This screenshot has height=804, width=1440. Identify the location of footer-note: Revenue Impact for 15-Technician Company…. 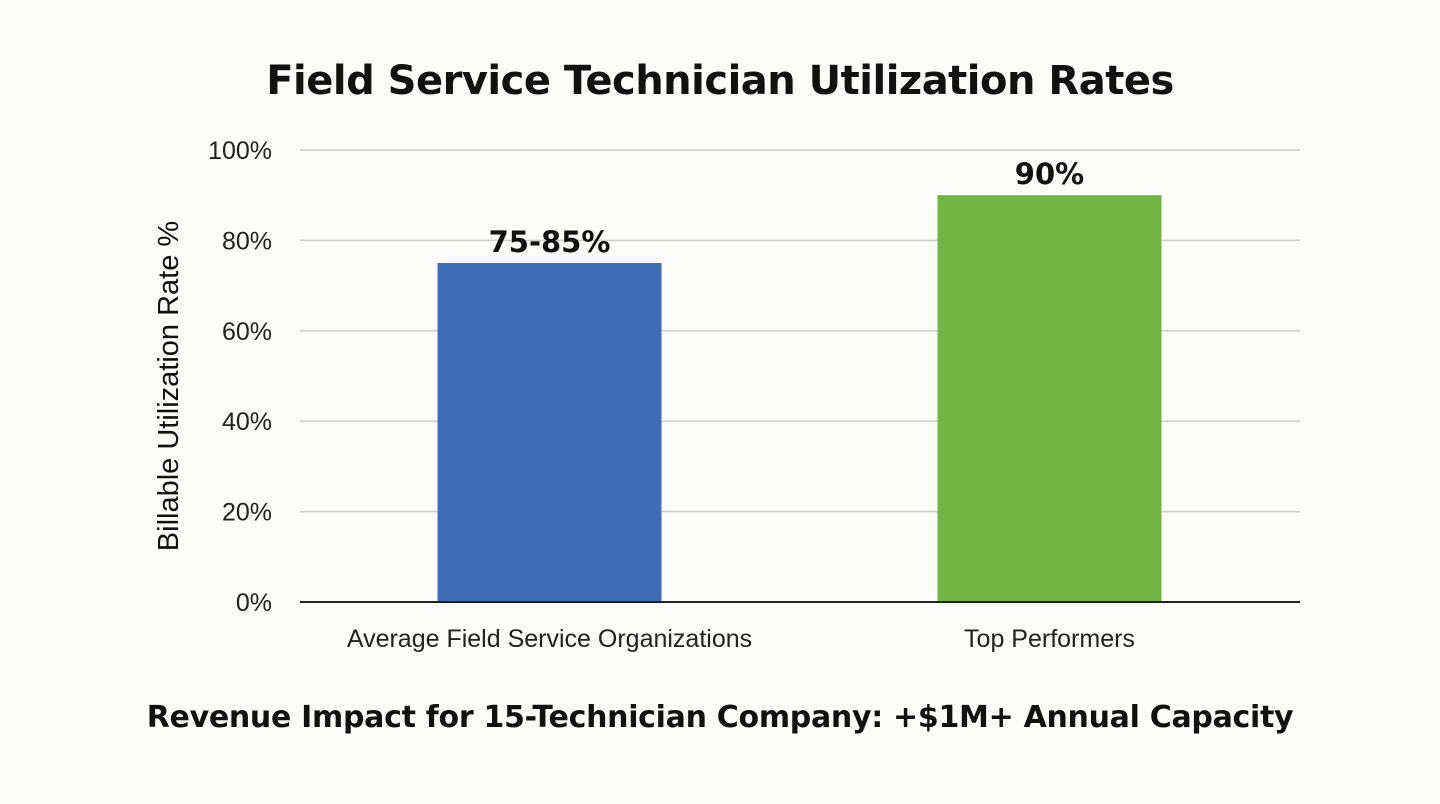
(720, 717).